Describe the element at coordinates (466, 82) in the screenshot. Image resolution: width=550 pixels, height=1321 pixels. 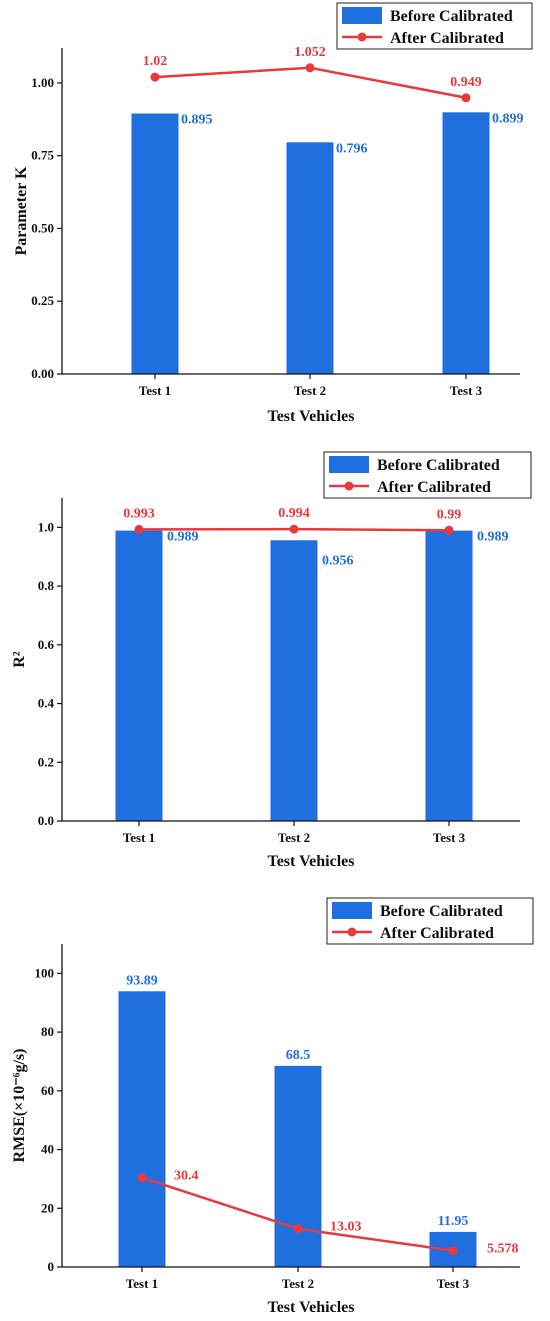
I see `line-value-label: 0.949` at that location.